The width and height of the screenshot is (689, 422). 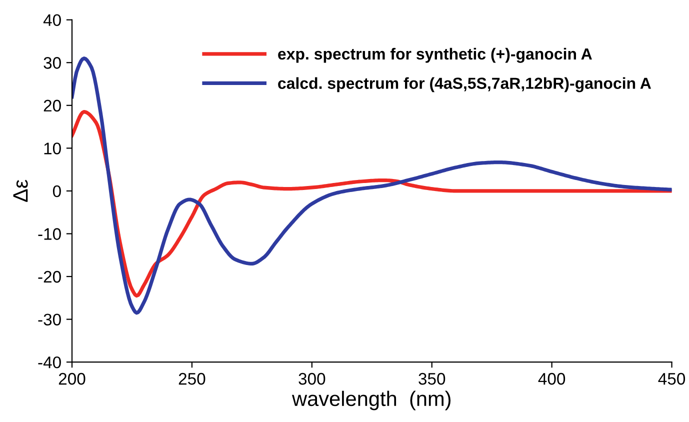 I want to click on y-tick-label: -40, so click(x=49, y=362).